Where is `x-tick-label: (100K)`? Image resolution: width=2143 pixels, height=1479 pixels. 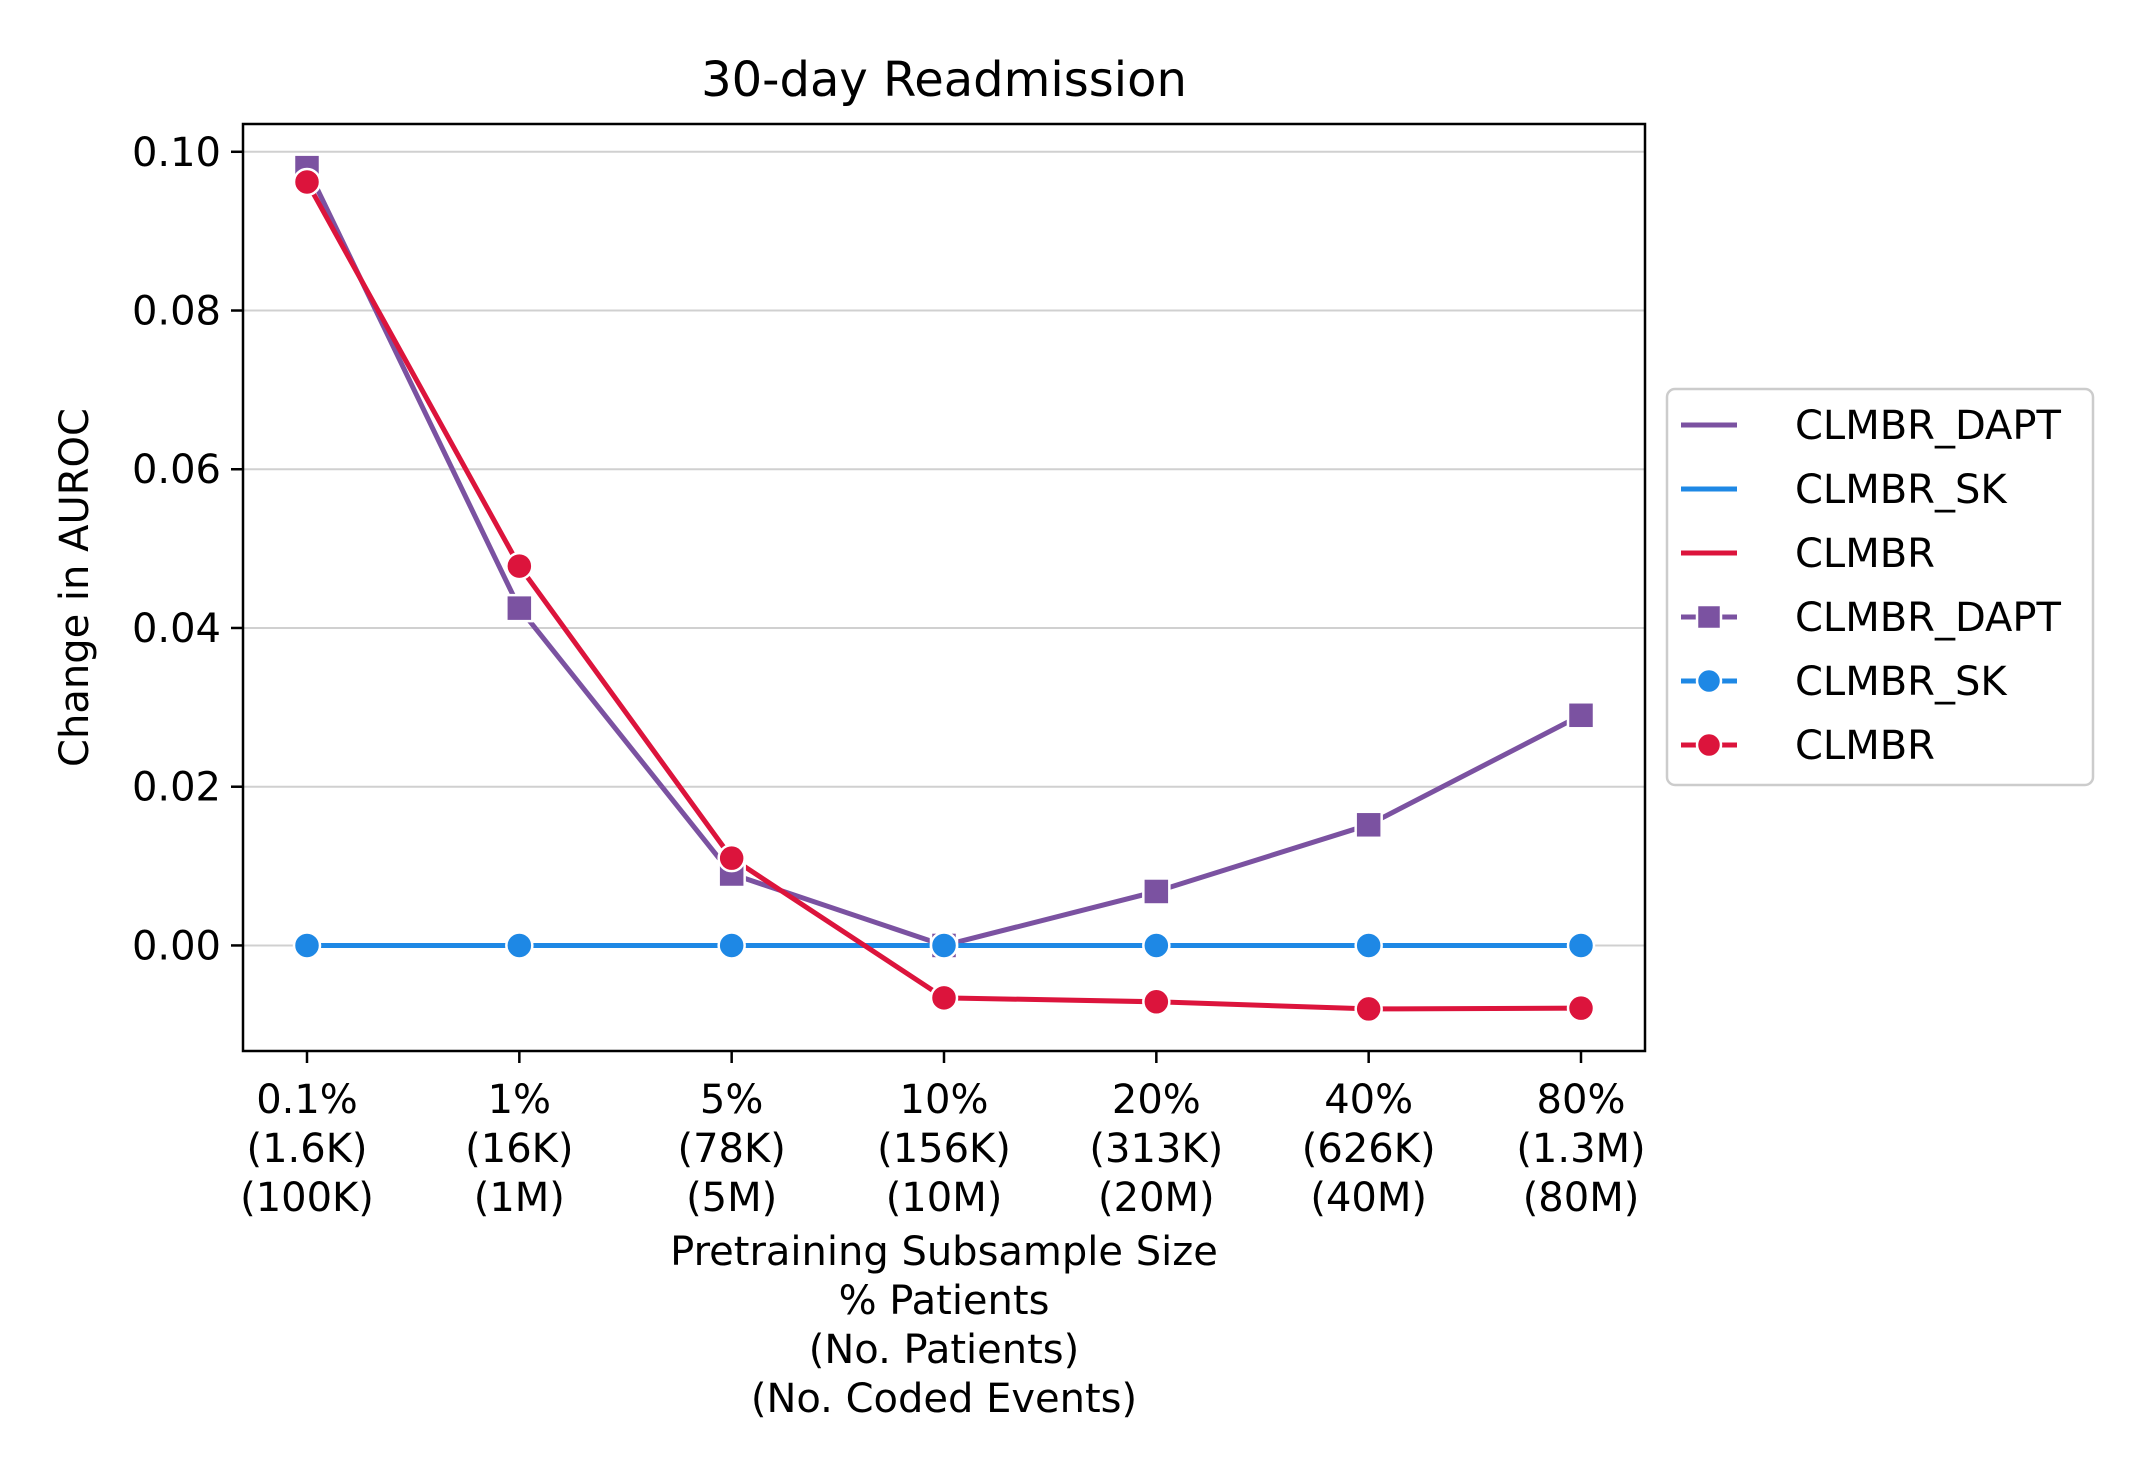
x-tick-label: (100K) is located at coordinates (307, 1198).